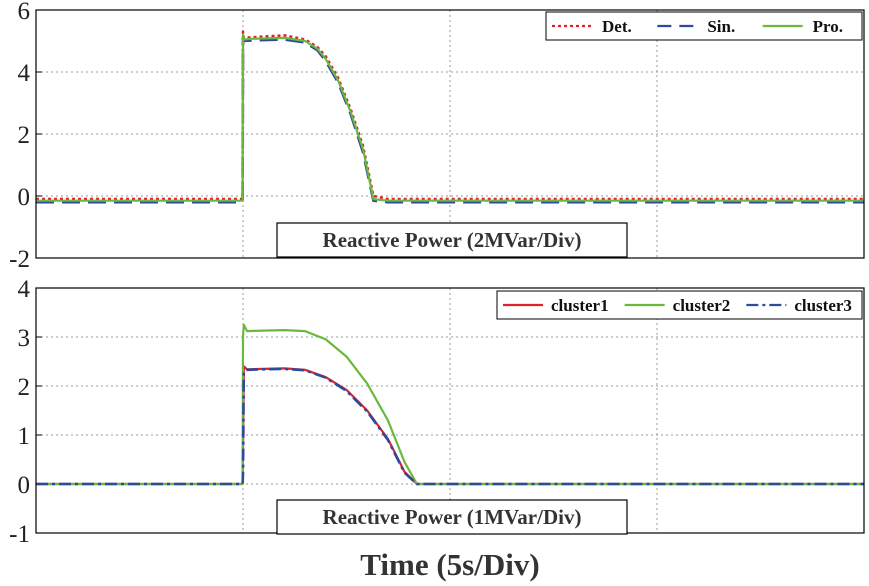 This screenshot has width=869, height=586. Describe the element at coordinates (24, 436) in the screenshot. I see `y-tick-label: 1` at that location.